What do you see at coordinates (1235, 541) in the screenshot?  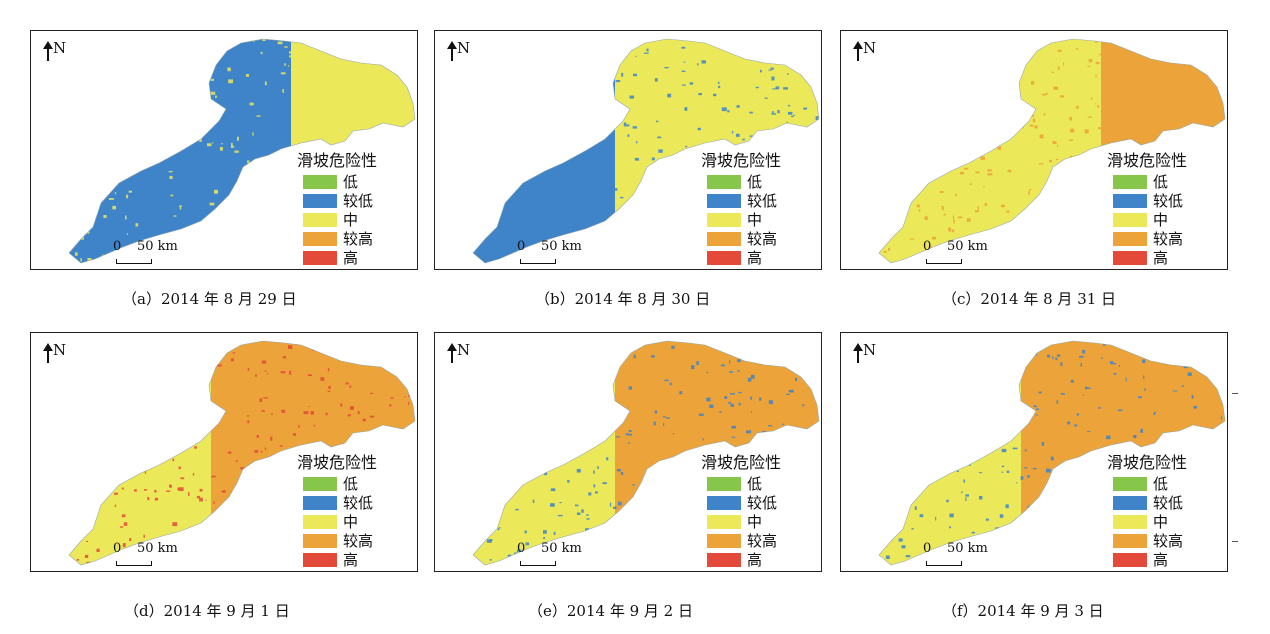 I see `edge-tick` at bounding box center [1235, 541].